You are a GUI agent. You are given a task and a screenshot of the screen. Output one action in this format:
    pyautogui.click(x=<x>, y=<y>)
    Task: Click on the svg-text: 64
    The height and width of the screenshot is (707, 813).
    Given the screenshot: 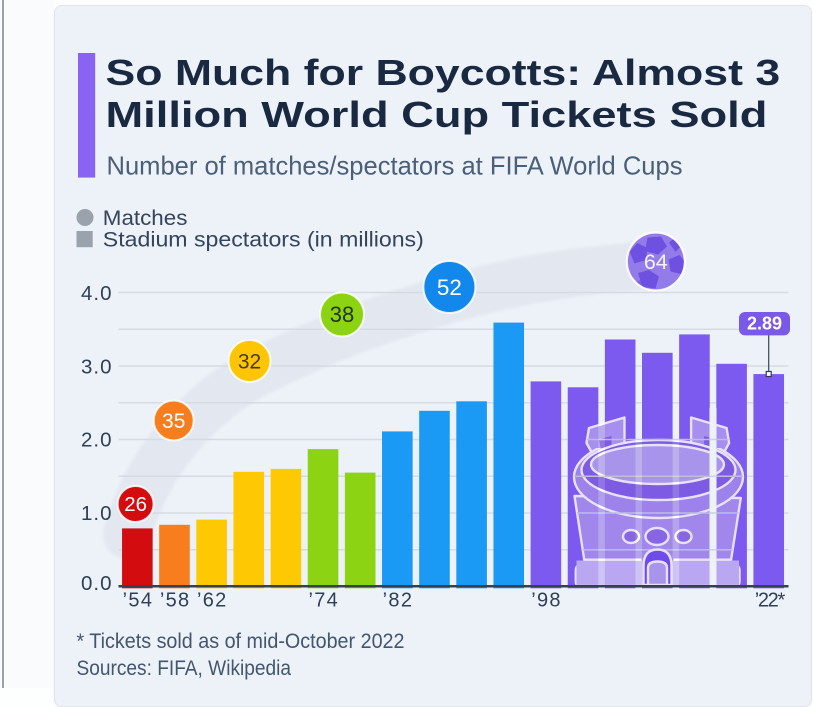 What is the action you would take?
    pyautogui.click(x=656, y=262)
    